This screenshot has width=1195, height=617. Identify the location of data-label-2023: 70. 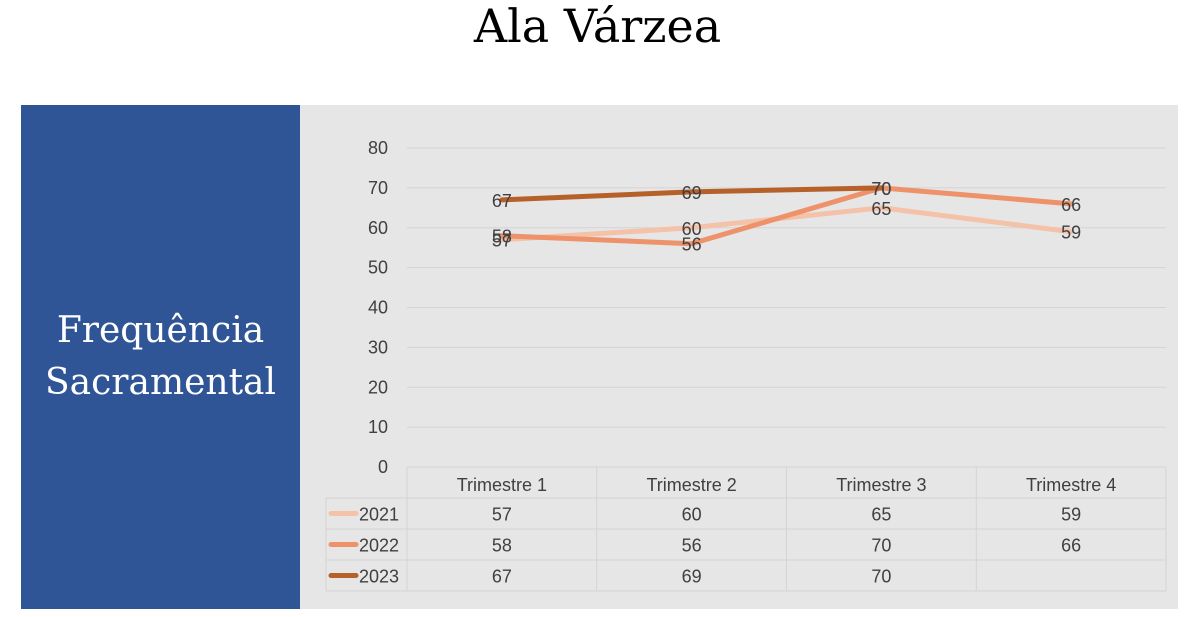
(881, 189).